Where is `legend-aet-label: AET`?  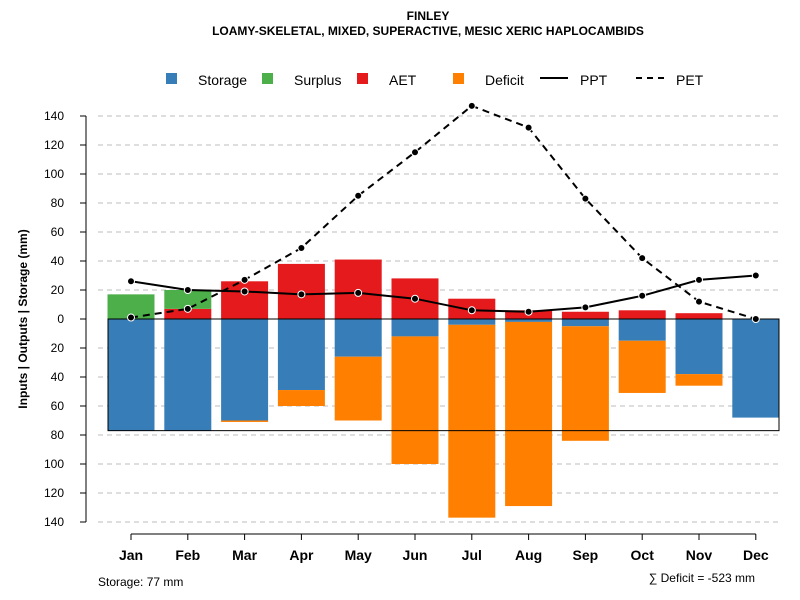 legend-aet-label: AET is located at coordinates (403, 80).